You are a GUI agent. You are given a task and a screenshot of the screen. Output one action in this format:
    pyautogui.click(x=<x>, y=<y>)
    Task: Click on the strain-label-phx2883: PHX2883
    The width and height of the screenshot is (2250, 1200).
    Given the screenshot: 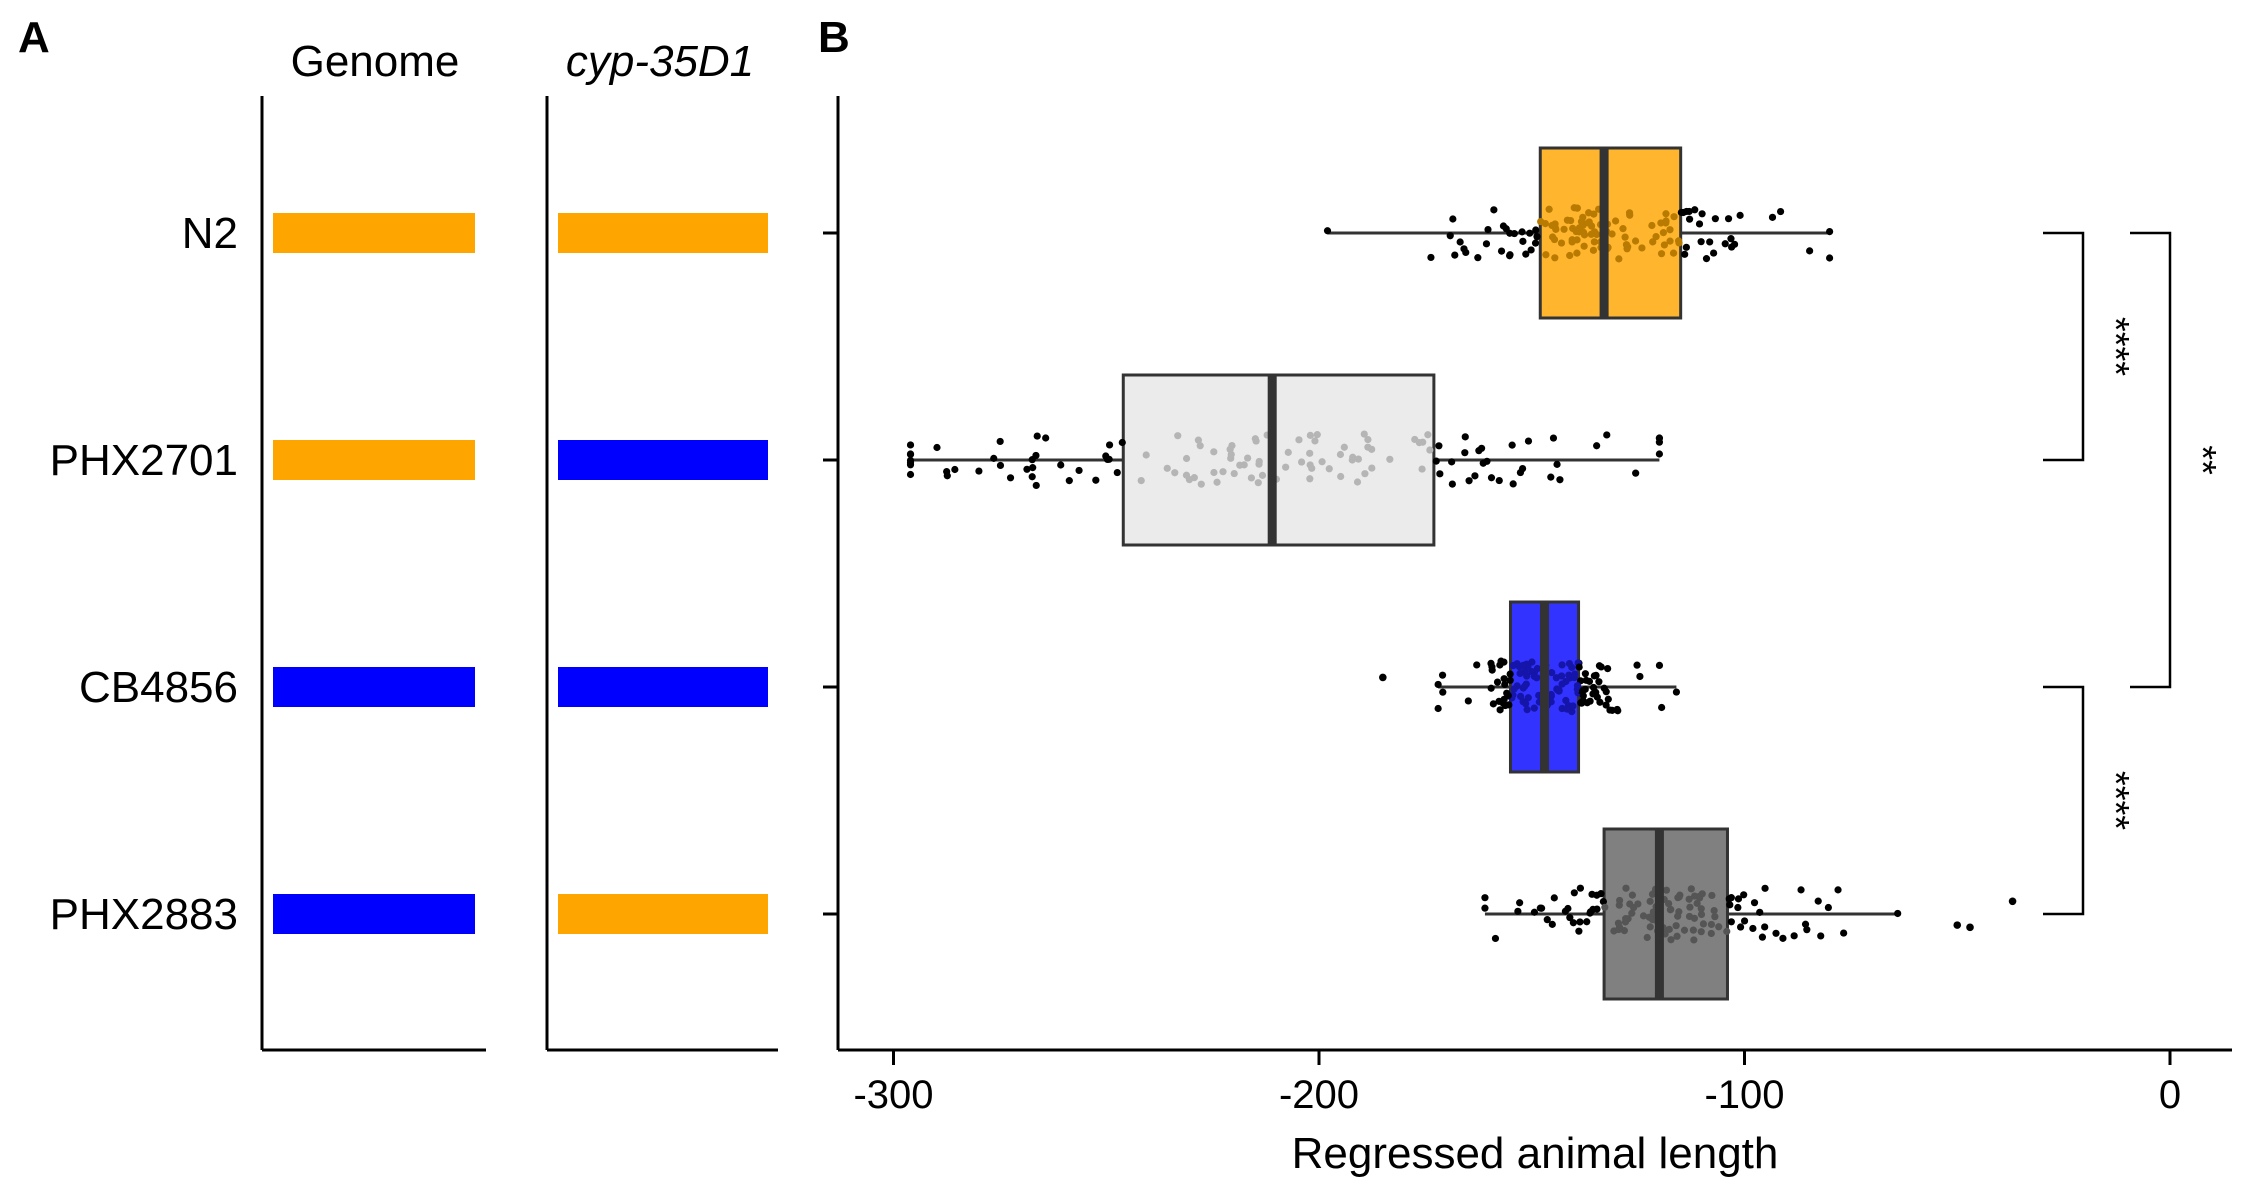 What is the action you would take?
    pyautogui.click(x=144, y=914)
    